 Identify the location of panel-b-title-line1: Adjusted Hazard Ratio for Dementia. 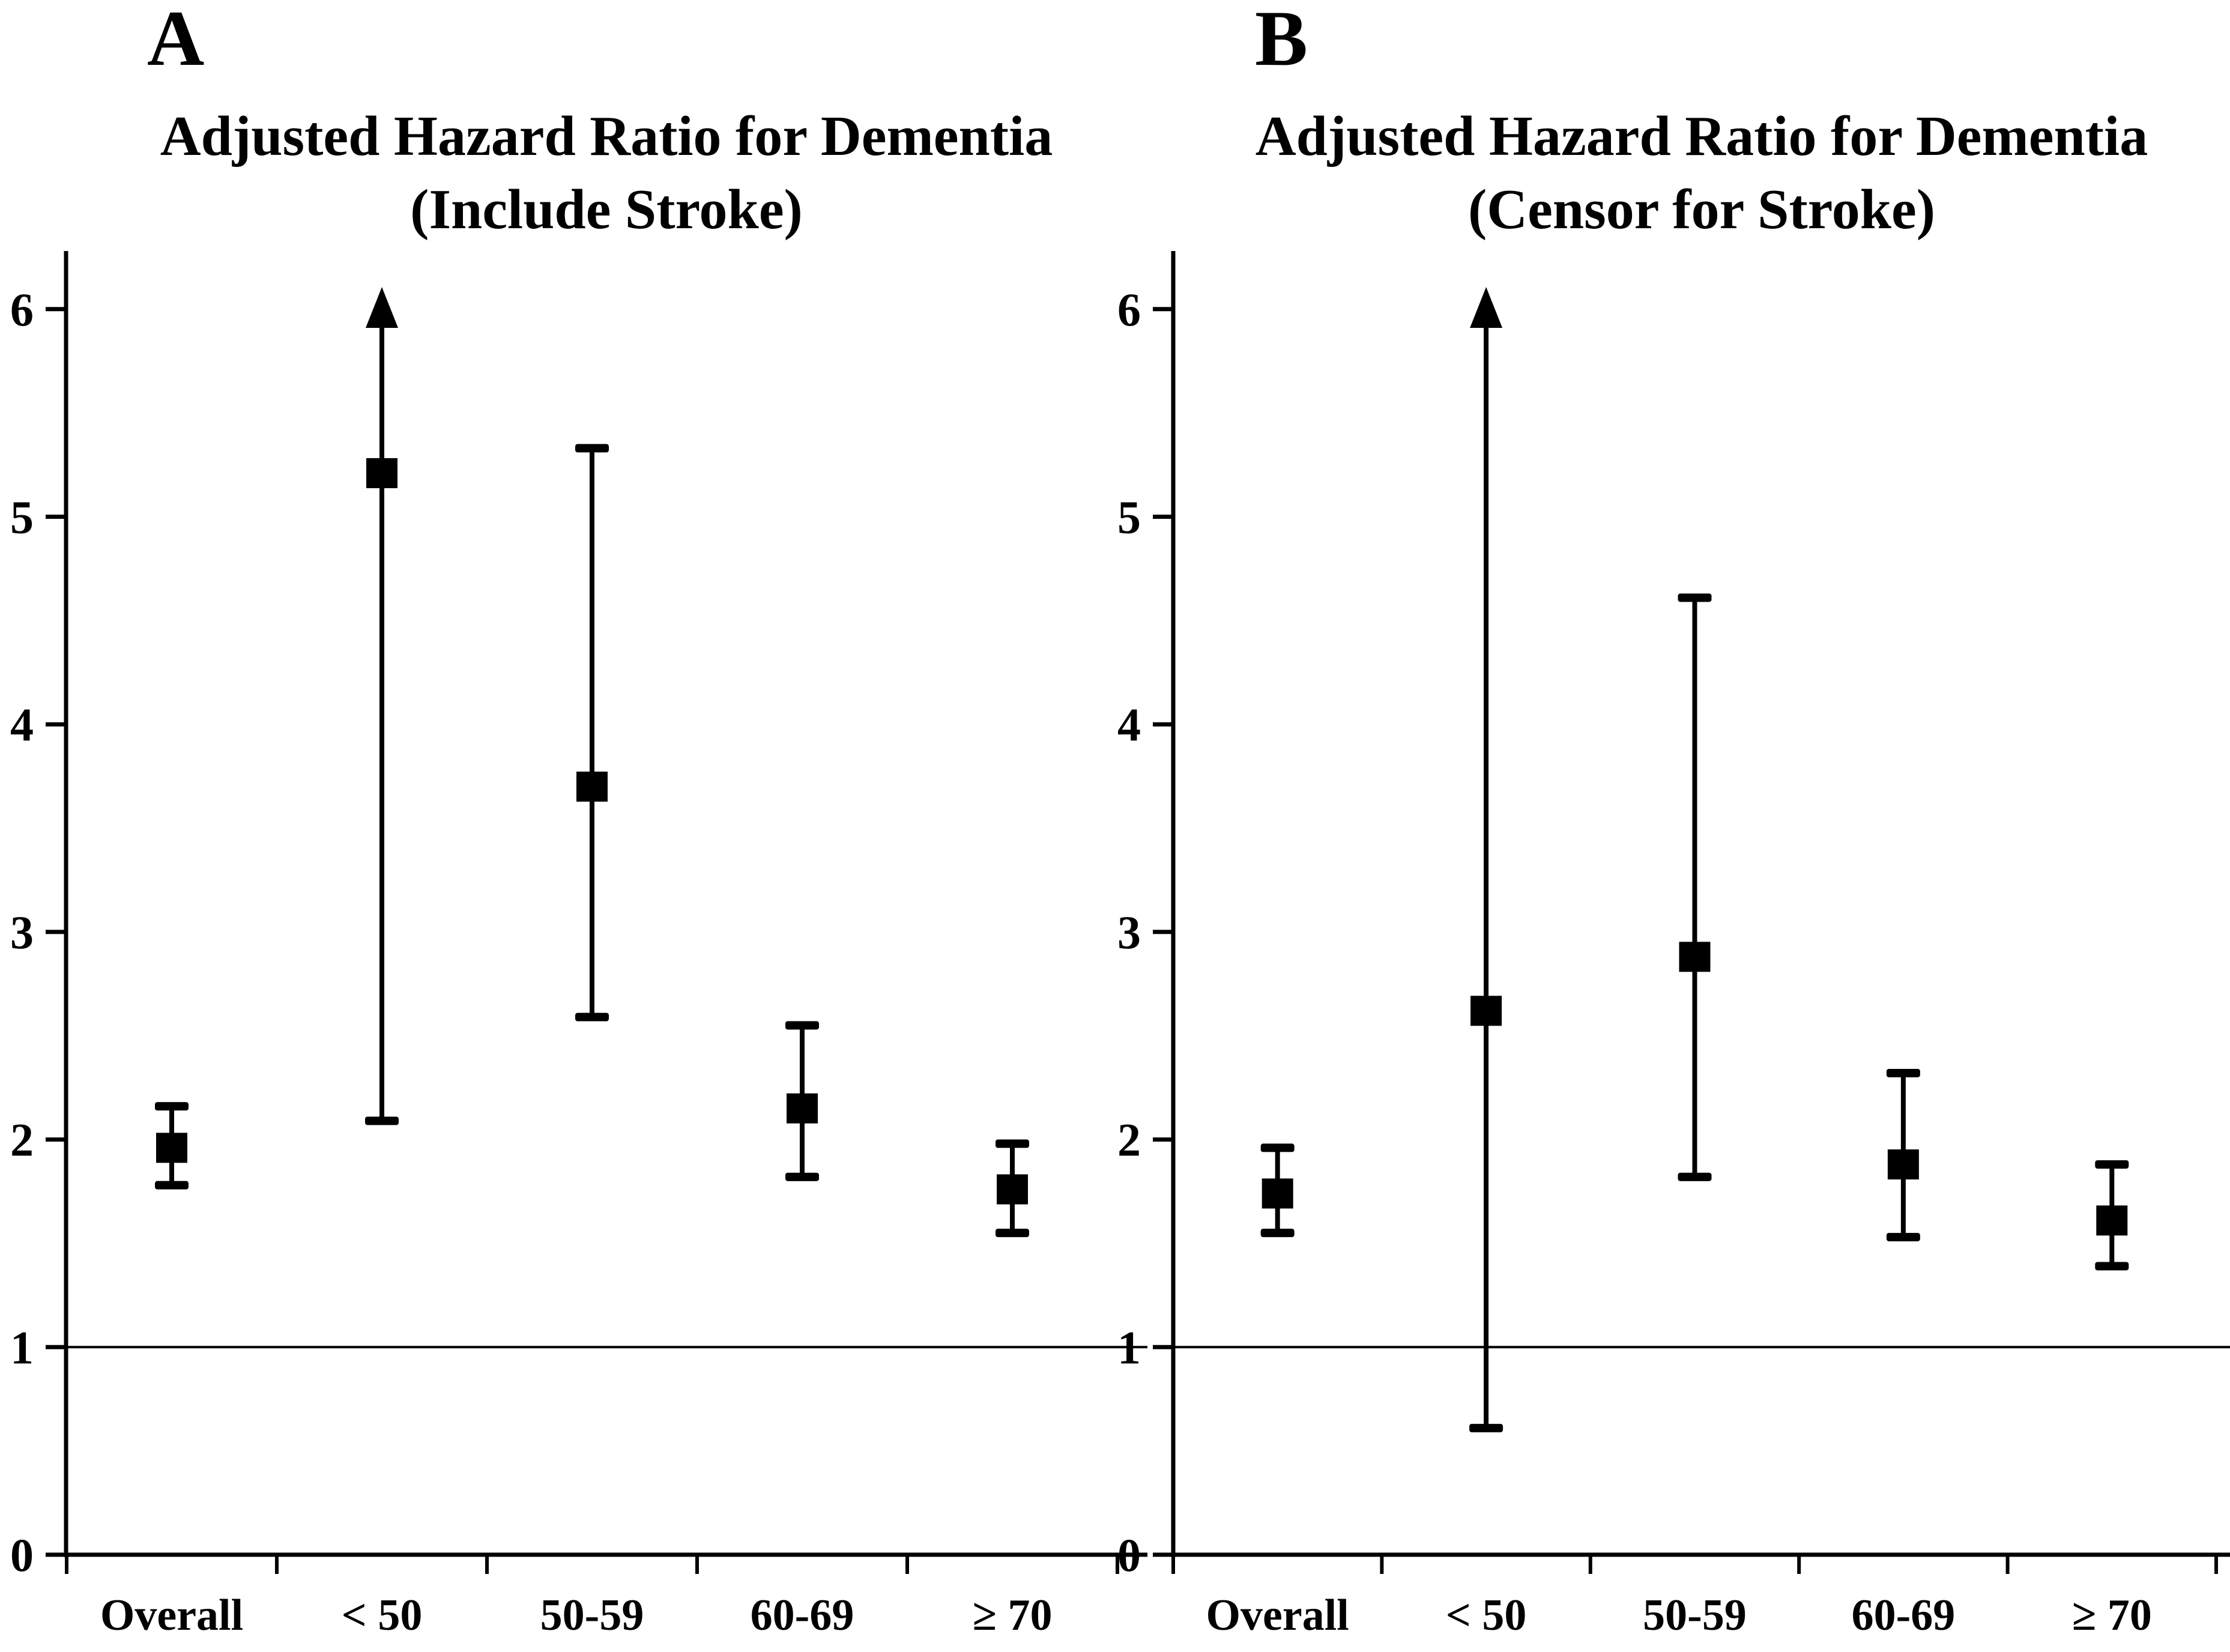
(1702, 136).